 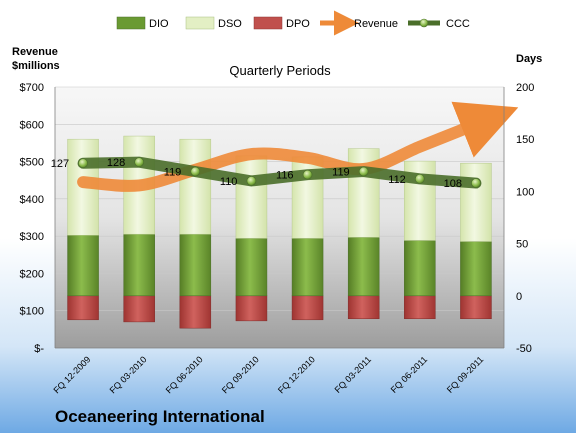 I want to click on ccc-line, so click(x=279, y=172).